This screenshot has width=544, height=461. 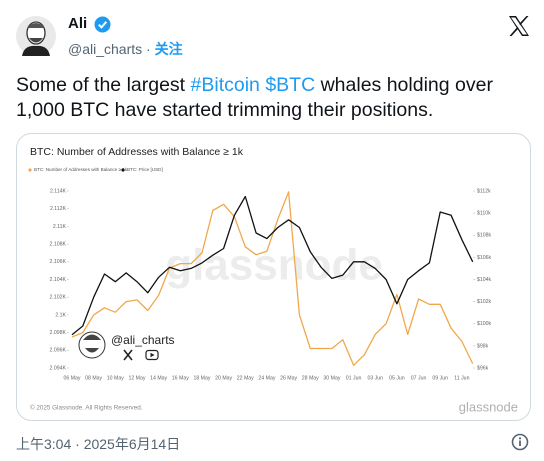 What do you see at coordinates (520, 442) in the screenshot?
I see `info-icon` at bounding box center [520, 442].